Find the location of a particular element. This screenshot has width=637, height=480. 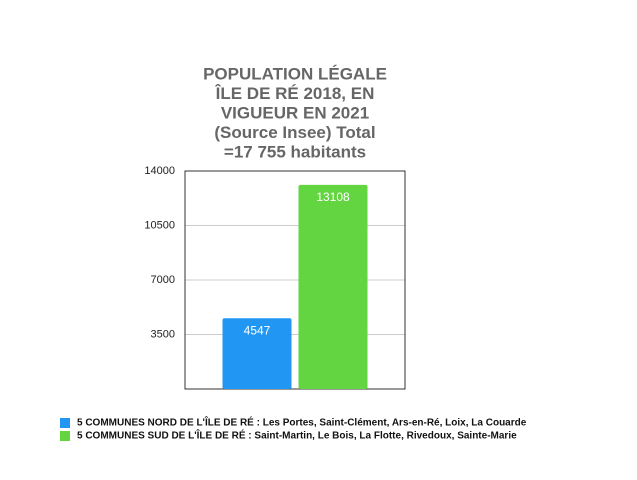

y-tick-label: 10500 is located at coordinates (159, 225).